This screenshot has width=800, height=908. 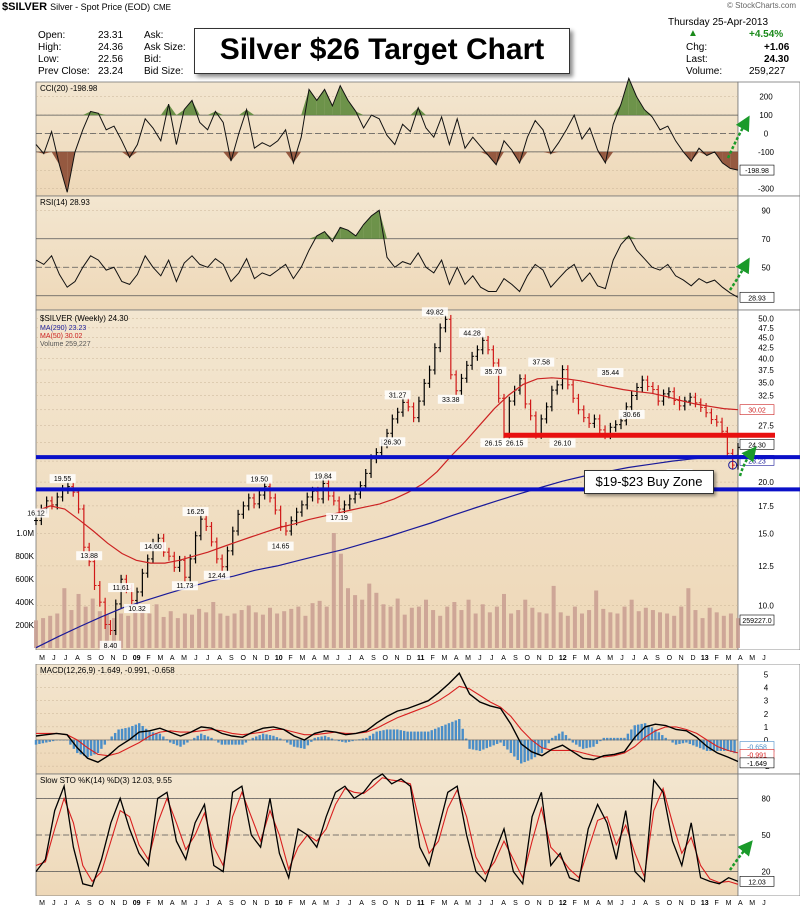 What do you see at coordinates (541, 363) in the screenshot?
I see `price-label: 37.58` at bounding box center [541, 363].